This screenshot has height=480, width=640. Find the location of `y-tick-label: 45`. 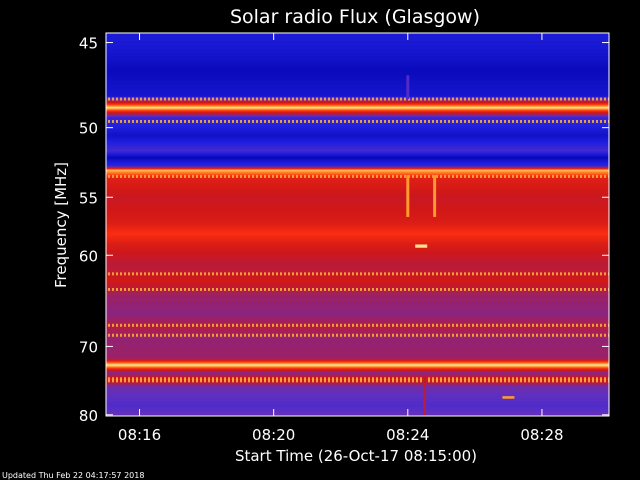

y-tick-label: 45 is located at coordinates (88, 44).